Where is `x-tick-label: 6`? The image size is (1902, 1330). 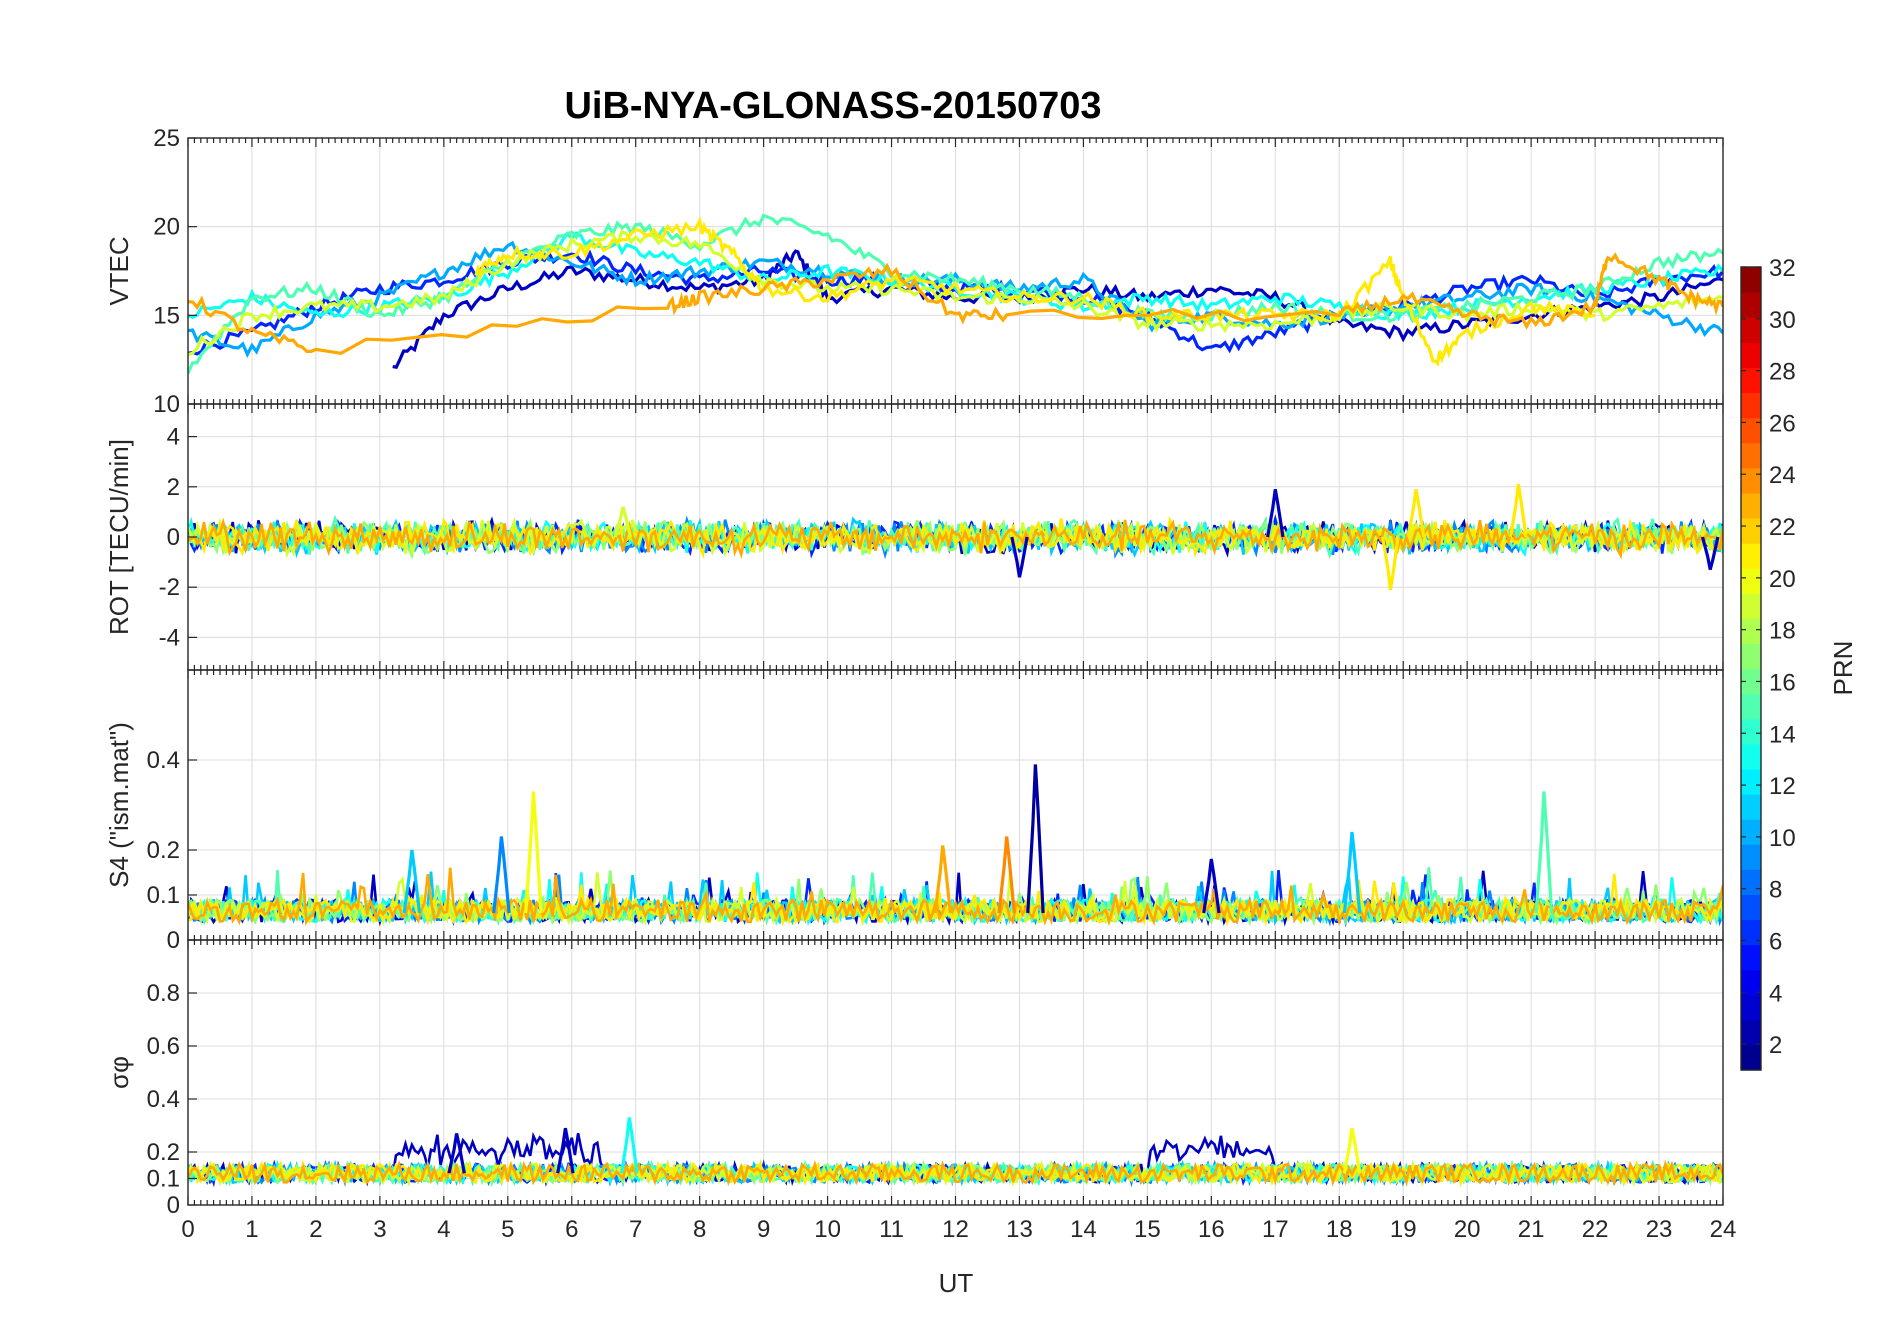
x-tick-label: 6 is located at coordinates (571, 1229).